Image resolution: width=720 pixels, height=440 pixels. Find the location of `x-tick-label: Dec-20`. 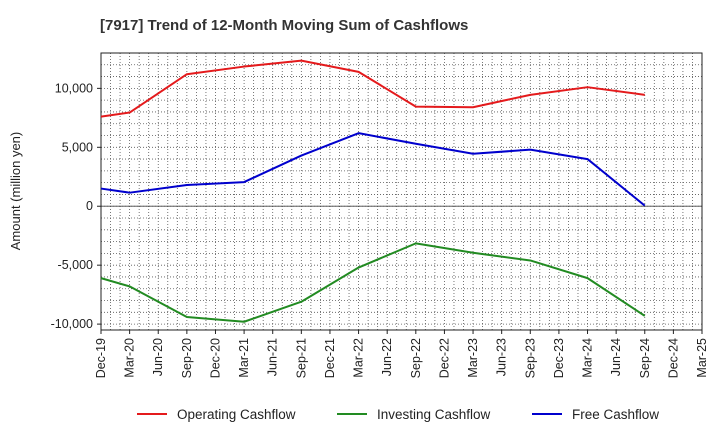

x-tick-label: Dec-20 is located at coordinates (215, 358).